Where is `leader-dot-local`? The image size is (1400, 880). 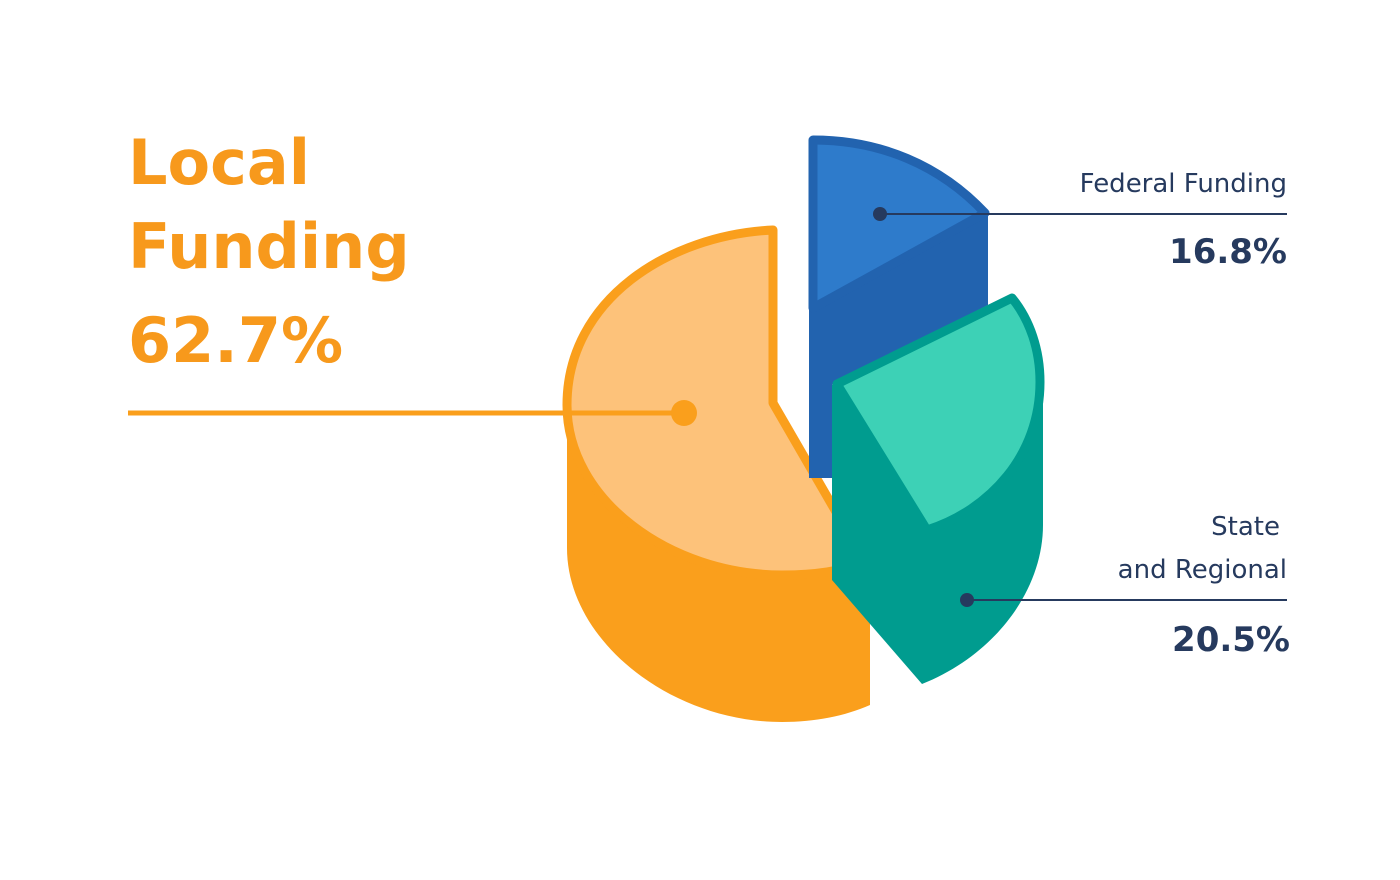
leader-dot-local is located at coordinates (684, 413).